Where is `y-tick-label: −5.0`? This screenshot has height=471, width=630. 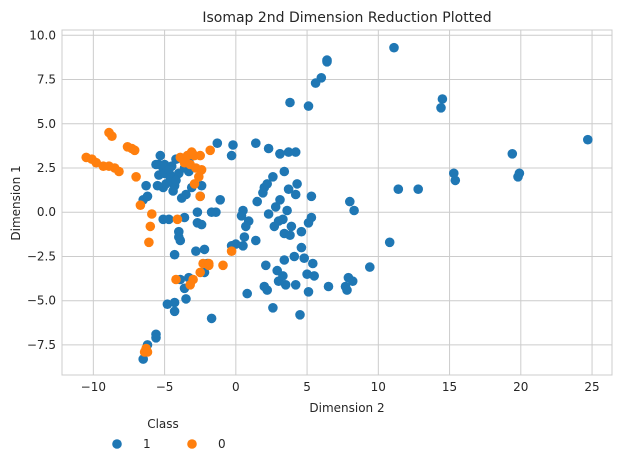
y-tick-label: −5.0 is located at coordinates (41, 301).